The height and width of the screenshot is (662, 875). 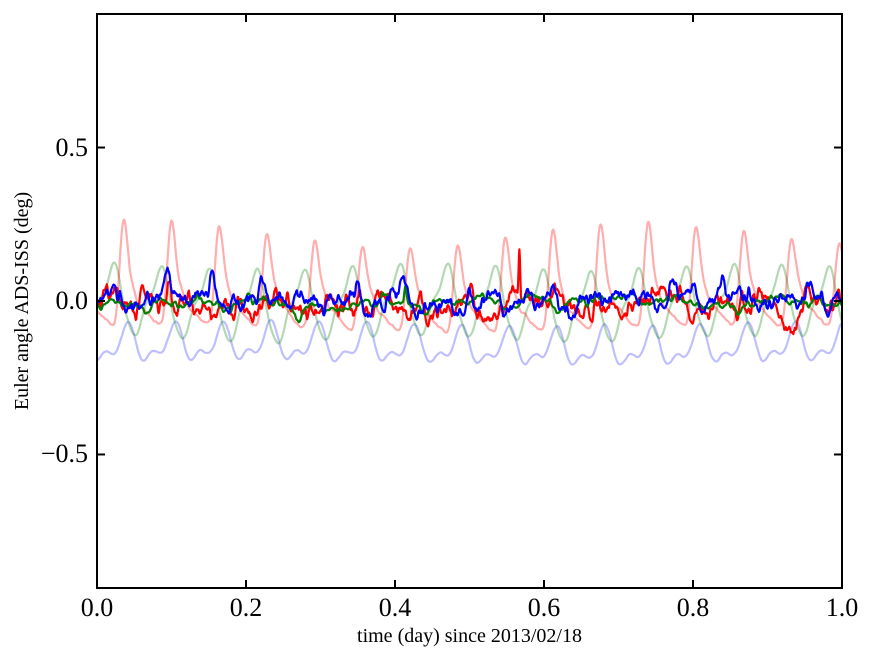 I want to click on x-tick-label: 0.2, so click(x=246, y=607).